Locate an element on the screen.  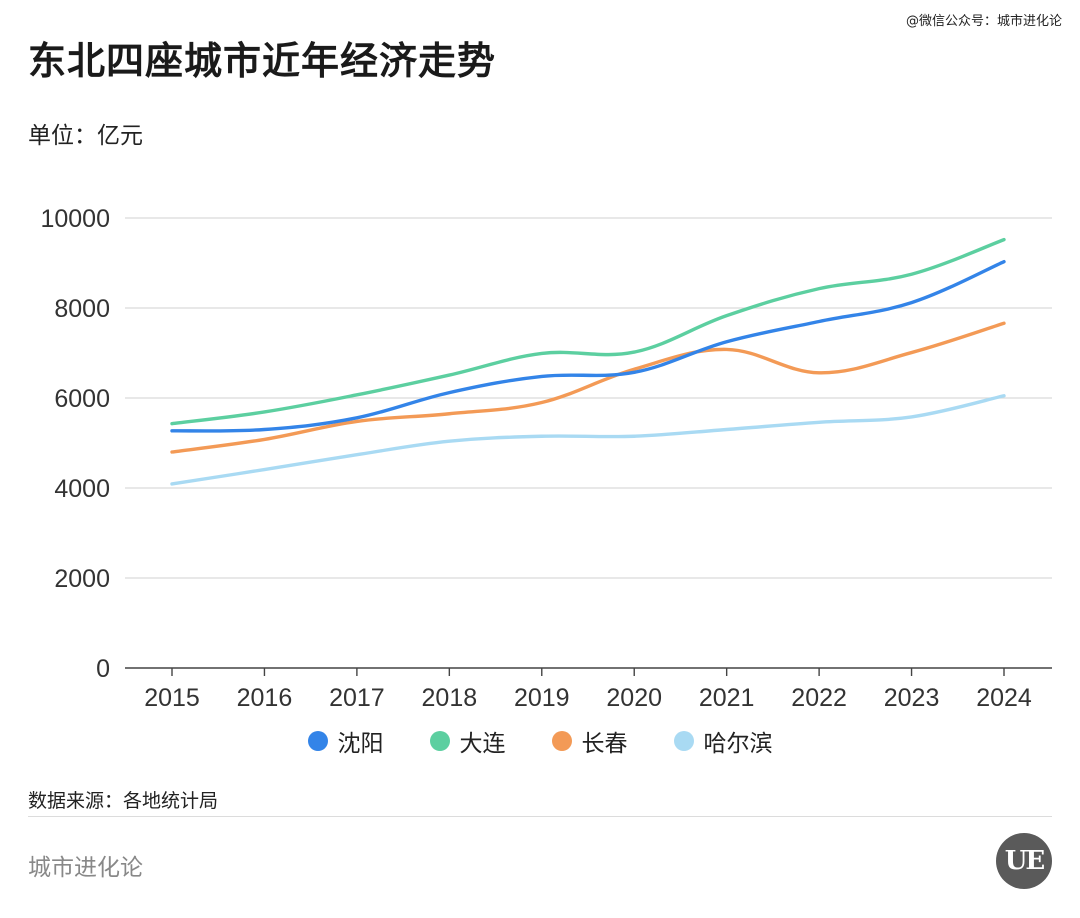
y-axis-unit-label: 单位：亿元 is located at coordinates (85, 136).